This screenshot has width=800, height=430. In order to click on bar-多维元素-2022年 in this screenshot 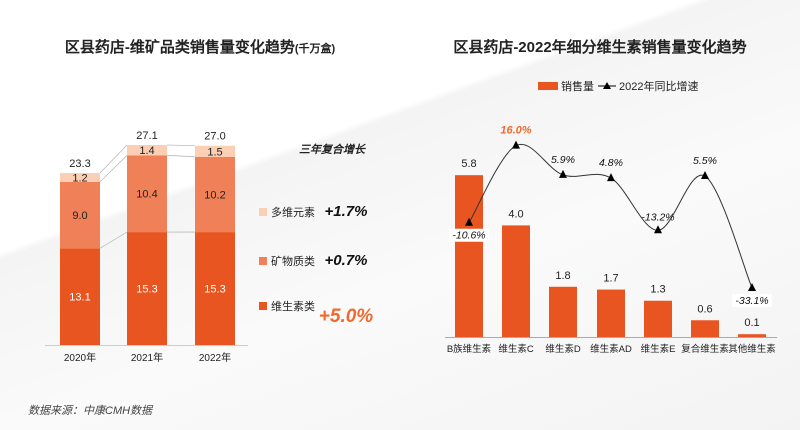, I will do `click(215, 151)`.